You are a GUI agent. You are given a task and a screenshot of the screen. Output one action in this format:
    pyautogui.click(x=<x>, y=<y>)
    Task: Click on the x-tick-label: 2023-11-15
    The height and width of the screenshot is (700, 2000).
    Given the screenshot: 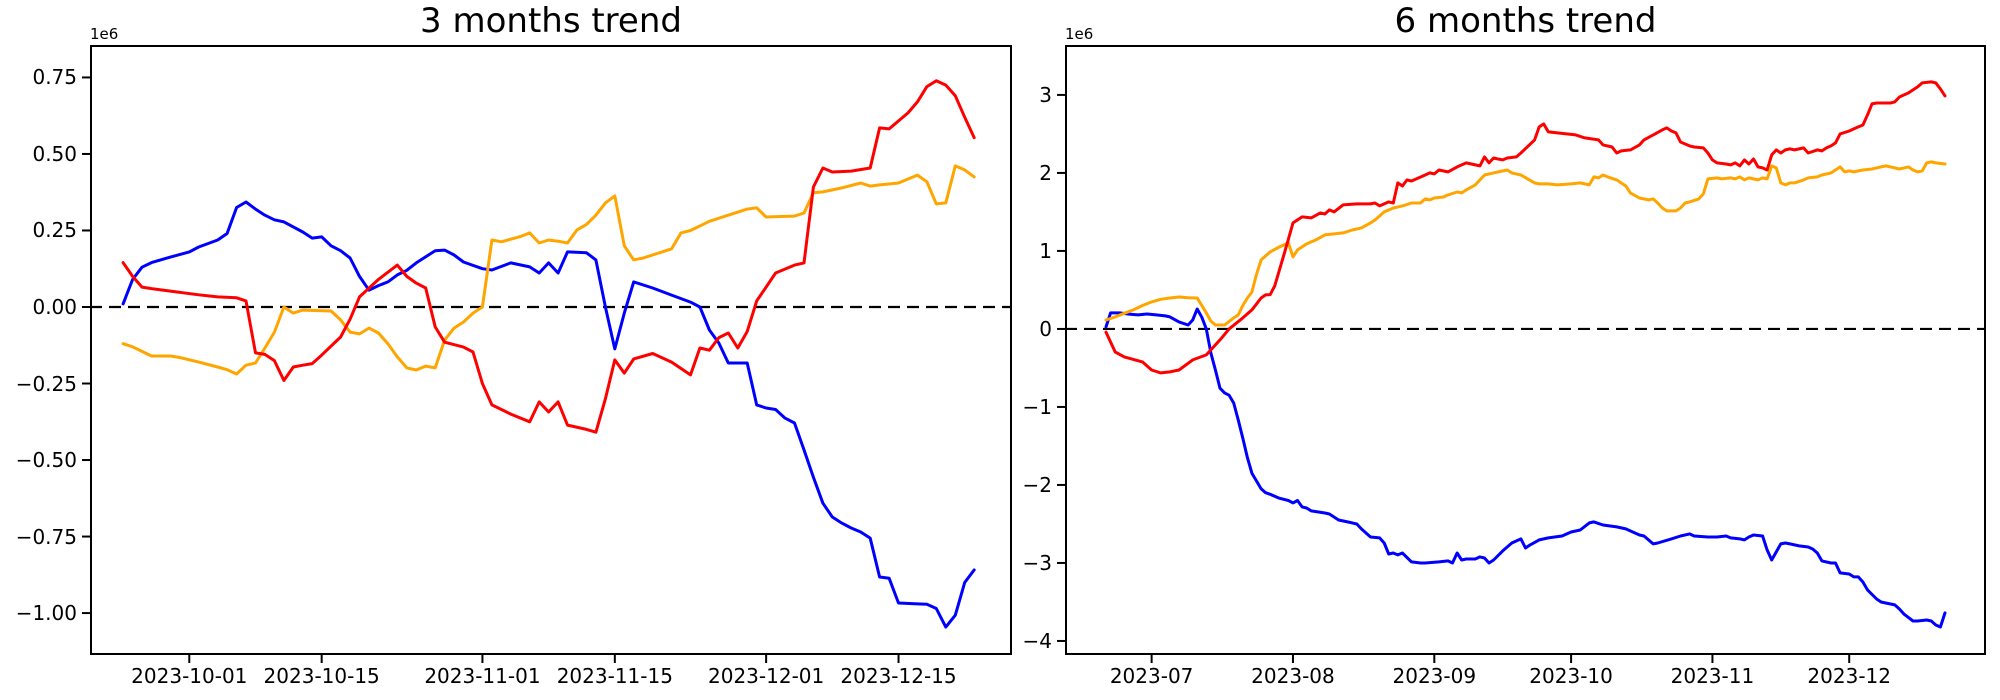 What is the action you would take?
    pyautogui.click(x=614, y=676)
    